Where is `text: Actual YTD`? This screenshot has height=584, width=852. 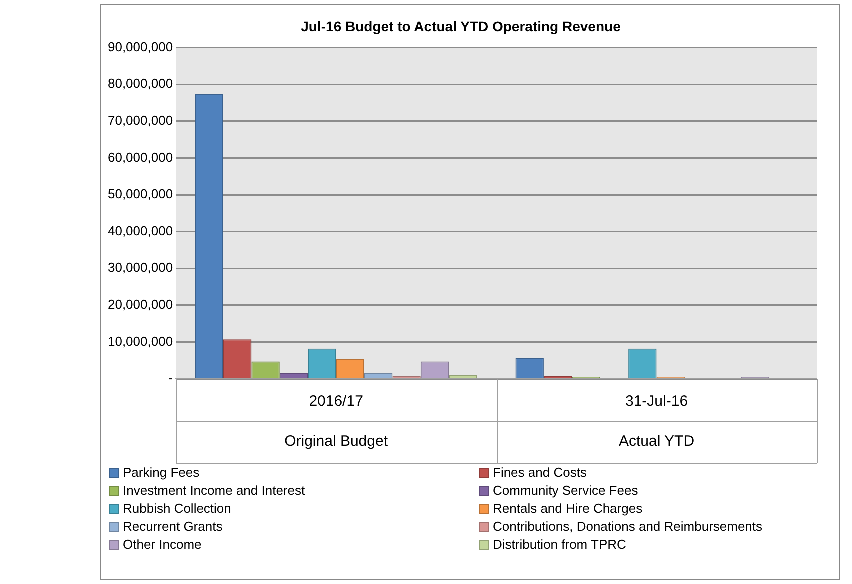
text: Actual YTD is located at coordinates (656, 441).